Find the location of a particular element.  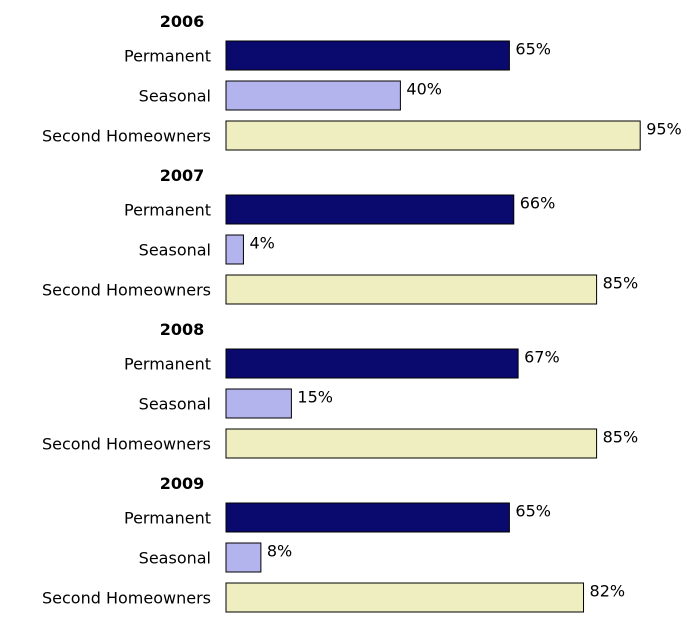

value-label: 95% is located at coordinates (664, 129).